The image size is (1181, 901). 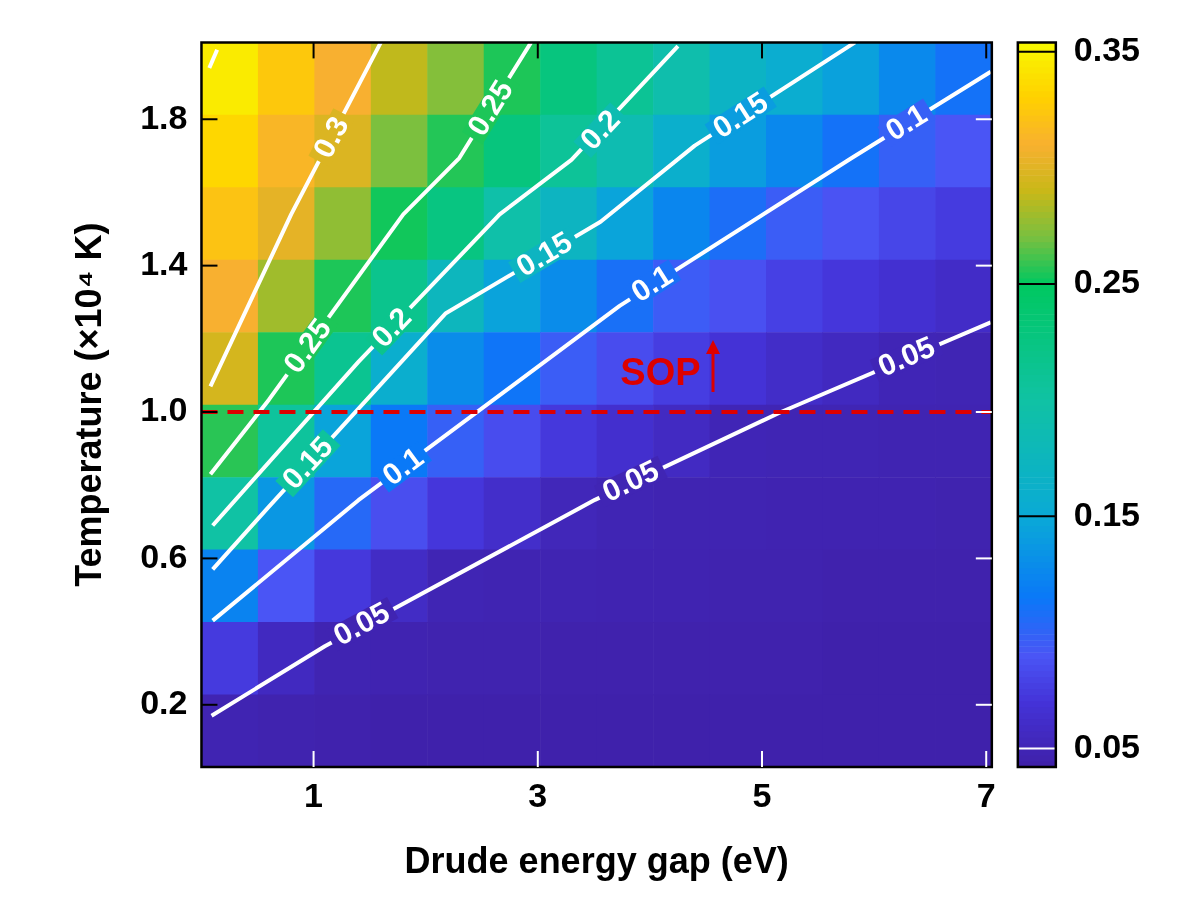 I want to click on annotation: 0.3, so click(x=330, y=137).